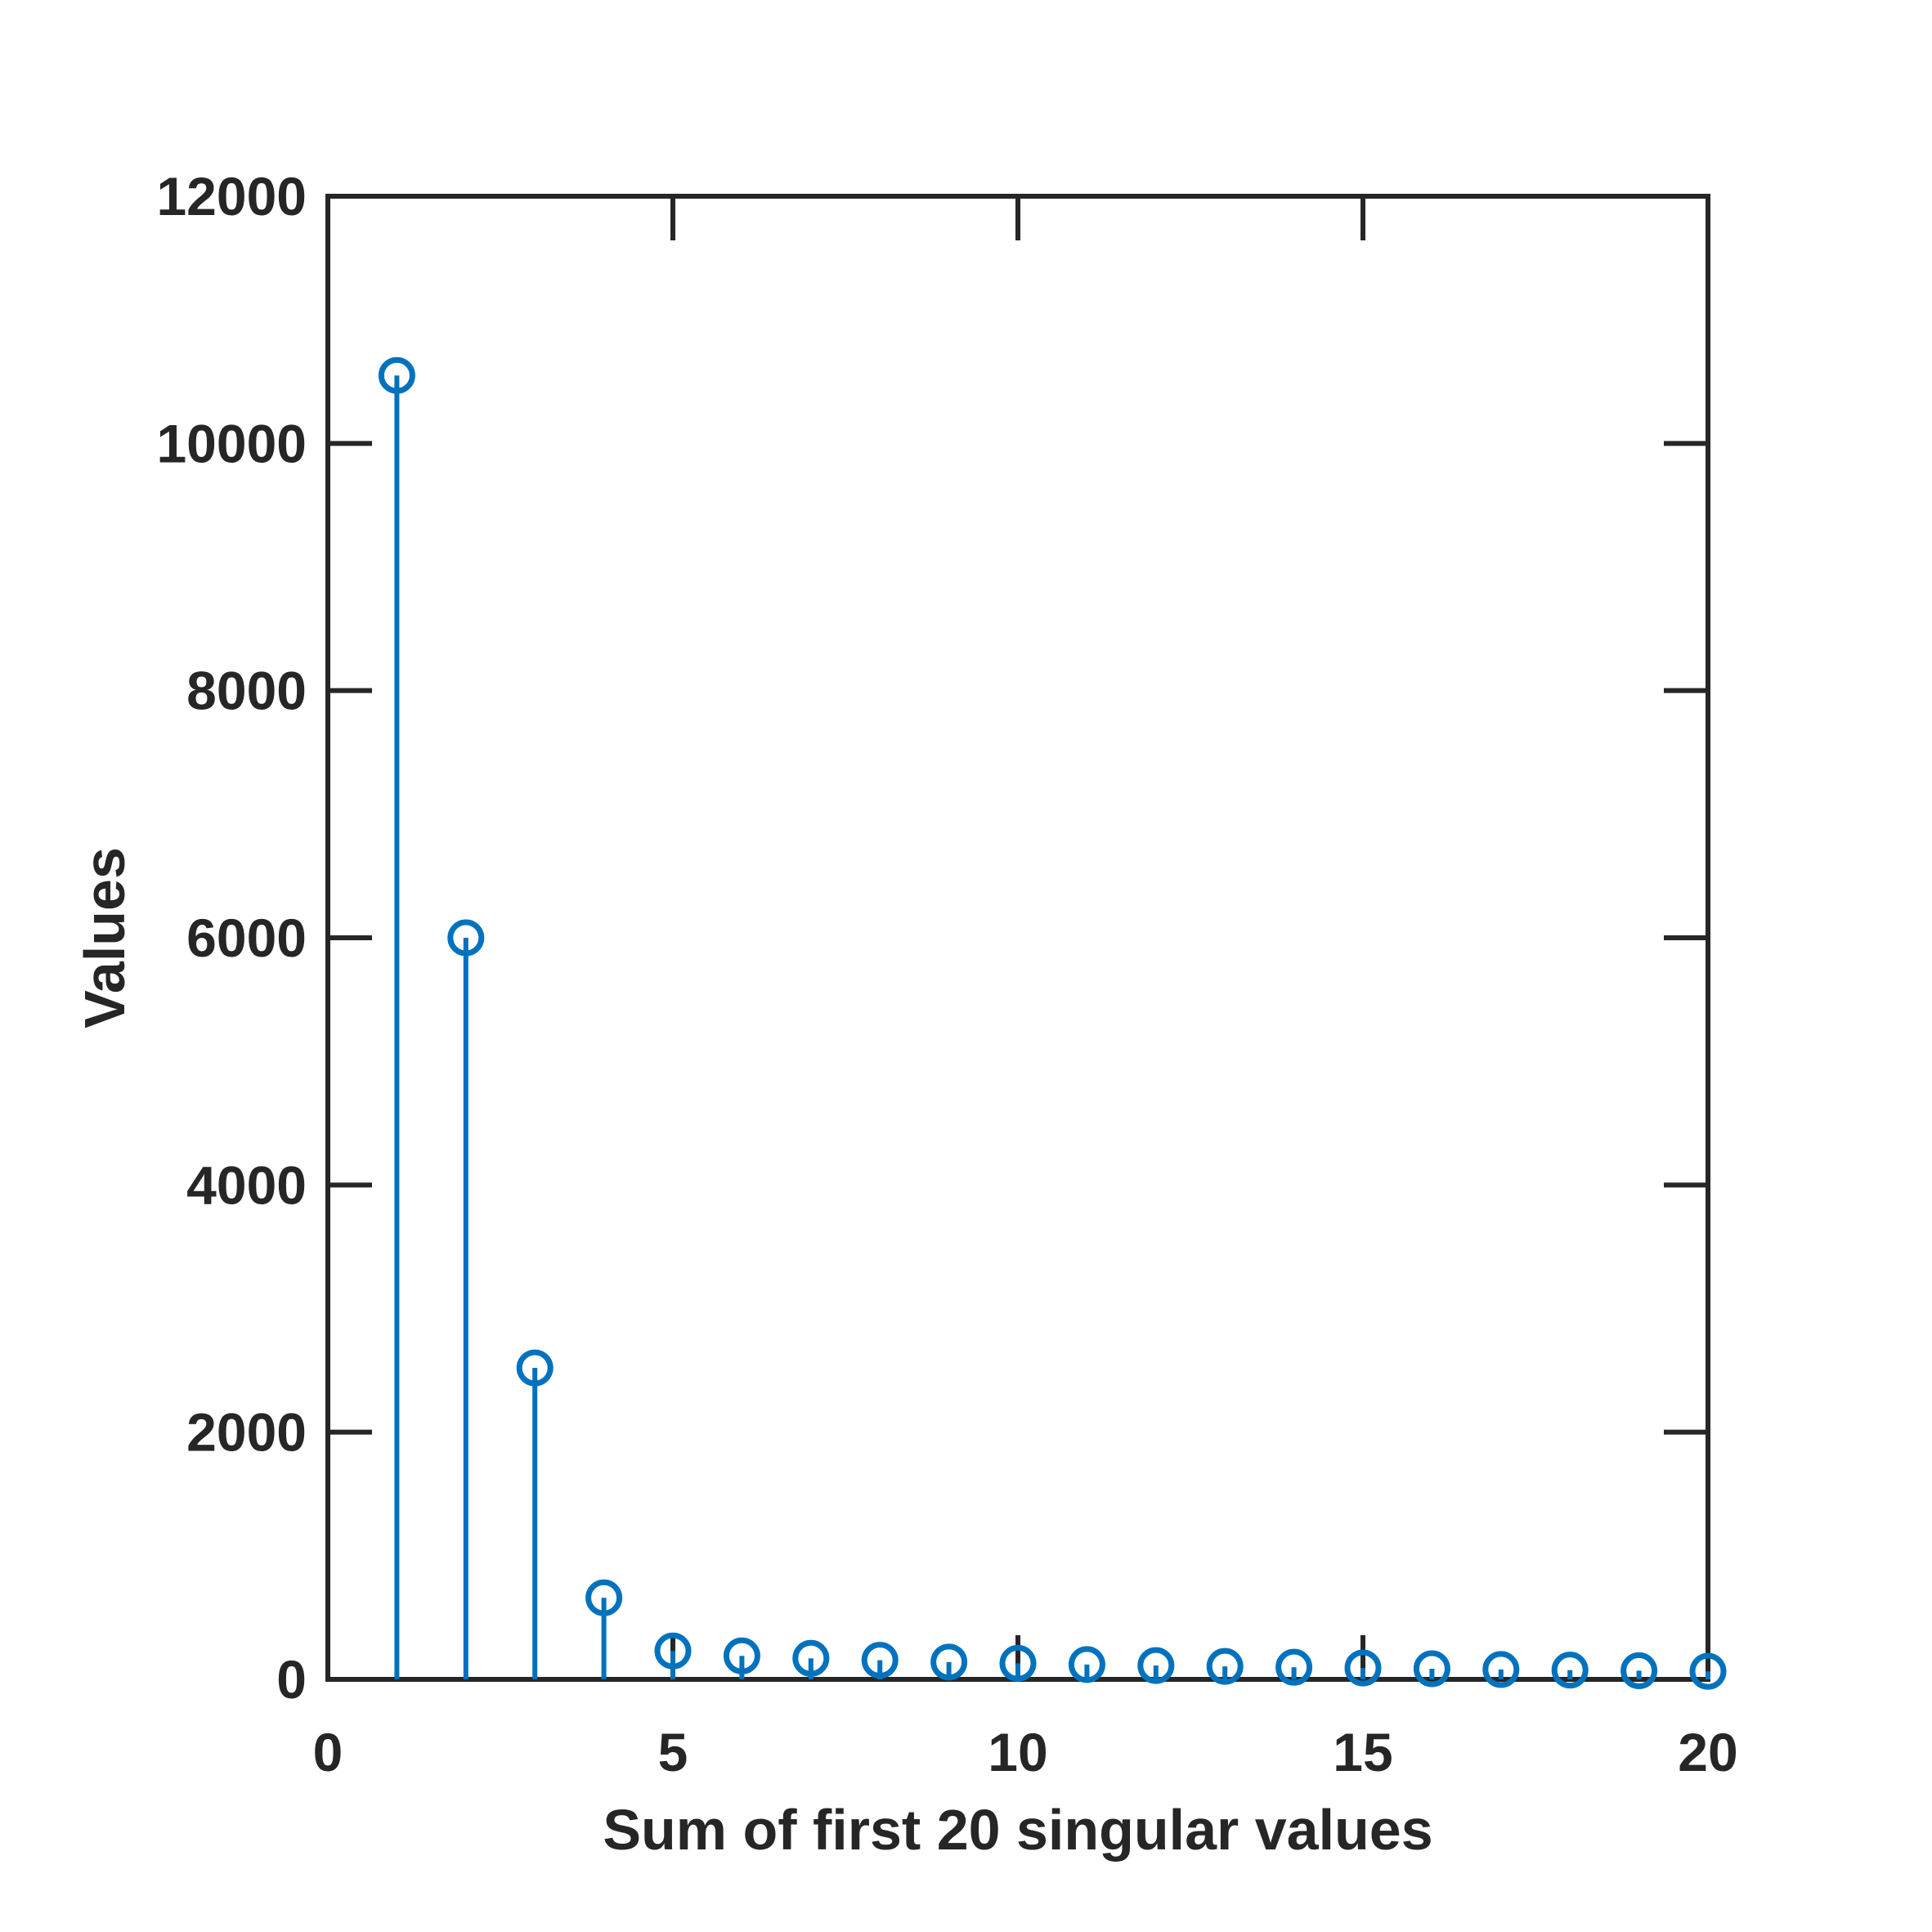 Image resolution: width=1932 pixels, height=1932 pixels. What do you see at coordinates (246, 691) in the screenshot?
I see `y-tick-label: 8000` at bounding box center [246, 691].